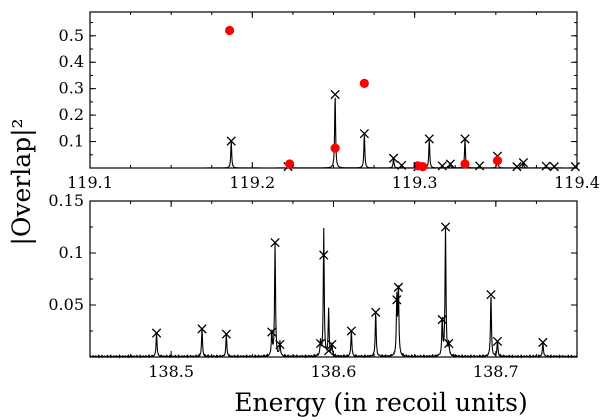  What do you see at coordinates (22, 181) in the screenshot?
I see `y-axis-title: |Overlap|²` at bounding box center [22, 181].